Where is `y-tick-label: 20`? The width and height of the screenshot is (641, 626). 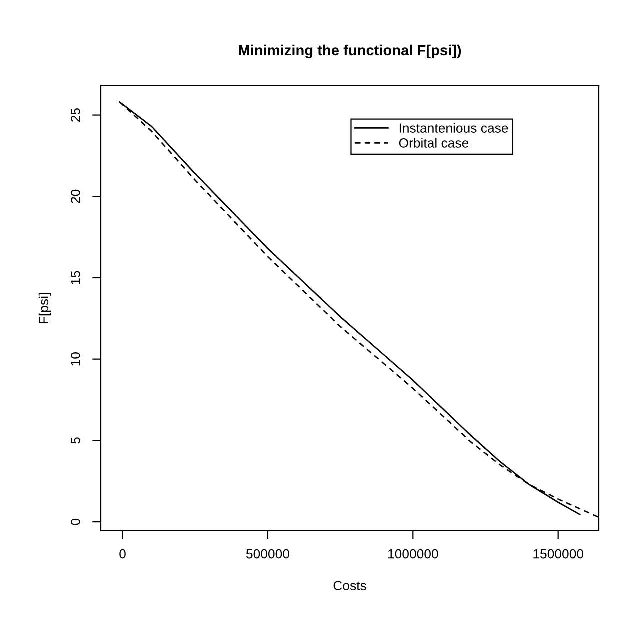 y-tick-label: 20 is located at coordinates (75, 197).